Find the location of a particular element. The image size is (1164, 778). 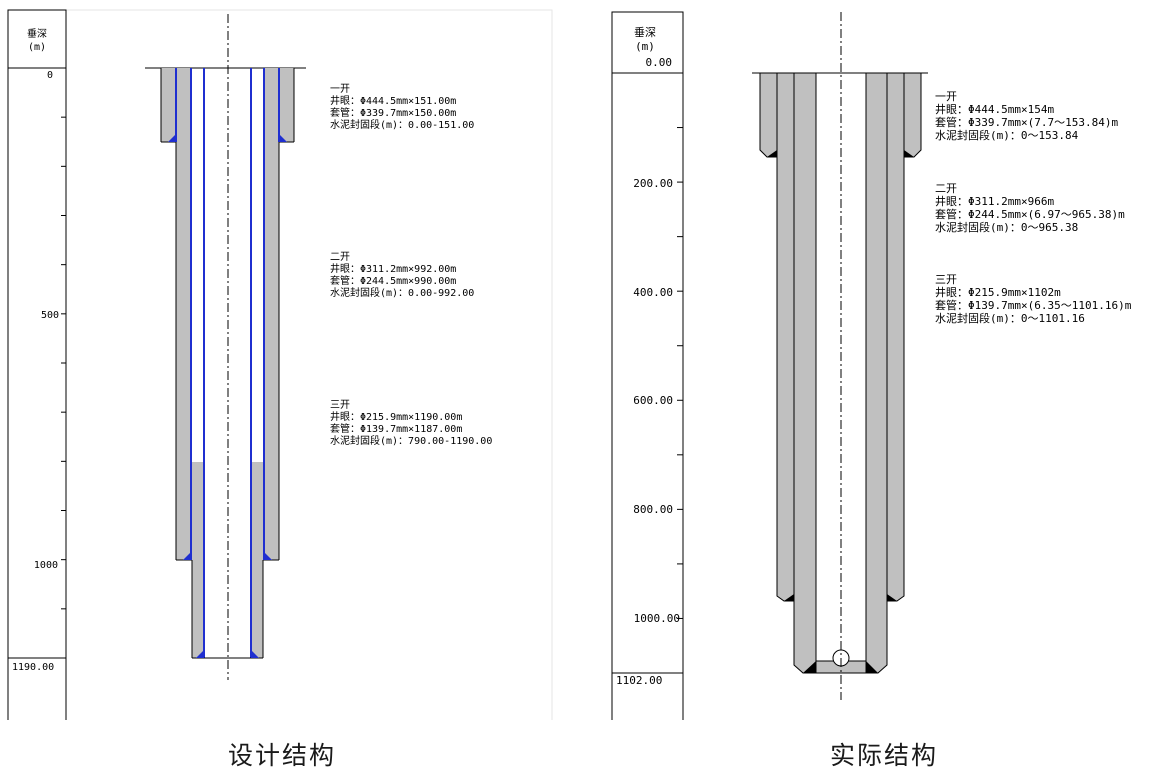

design-section-1-title: 一开 is located at coordinates (340, 89).